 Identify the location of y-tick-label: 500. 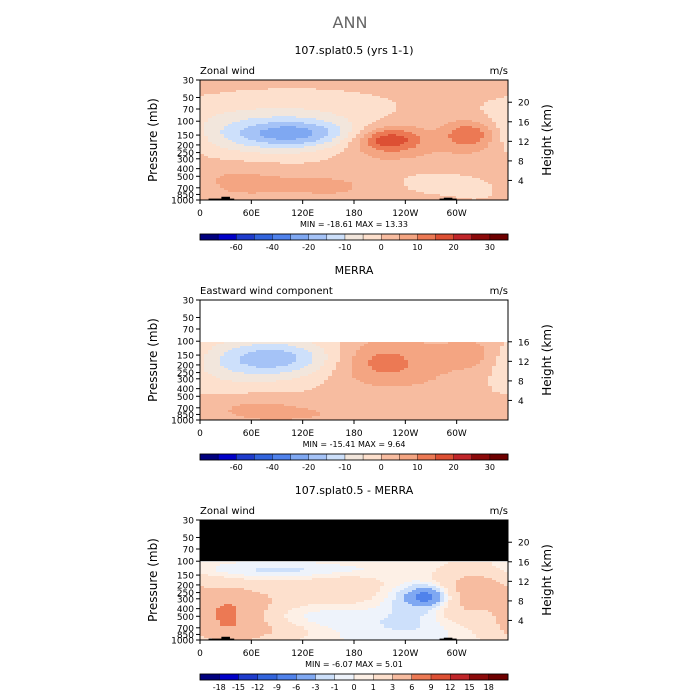
(185, 178).